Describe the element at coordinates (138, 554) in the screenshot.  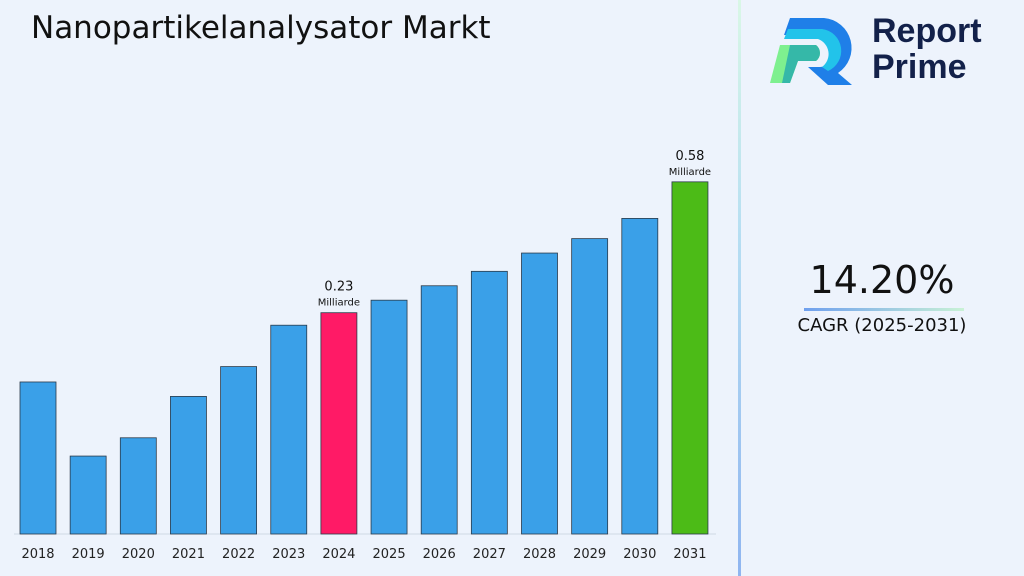
I see `x-tick-label: 2020` at that location.